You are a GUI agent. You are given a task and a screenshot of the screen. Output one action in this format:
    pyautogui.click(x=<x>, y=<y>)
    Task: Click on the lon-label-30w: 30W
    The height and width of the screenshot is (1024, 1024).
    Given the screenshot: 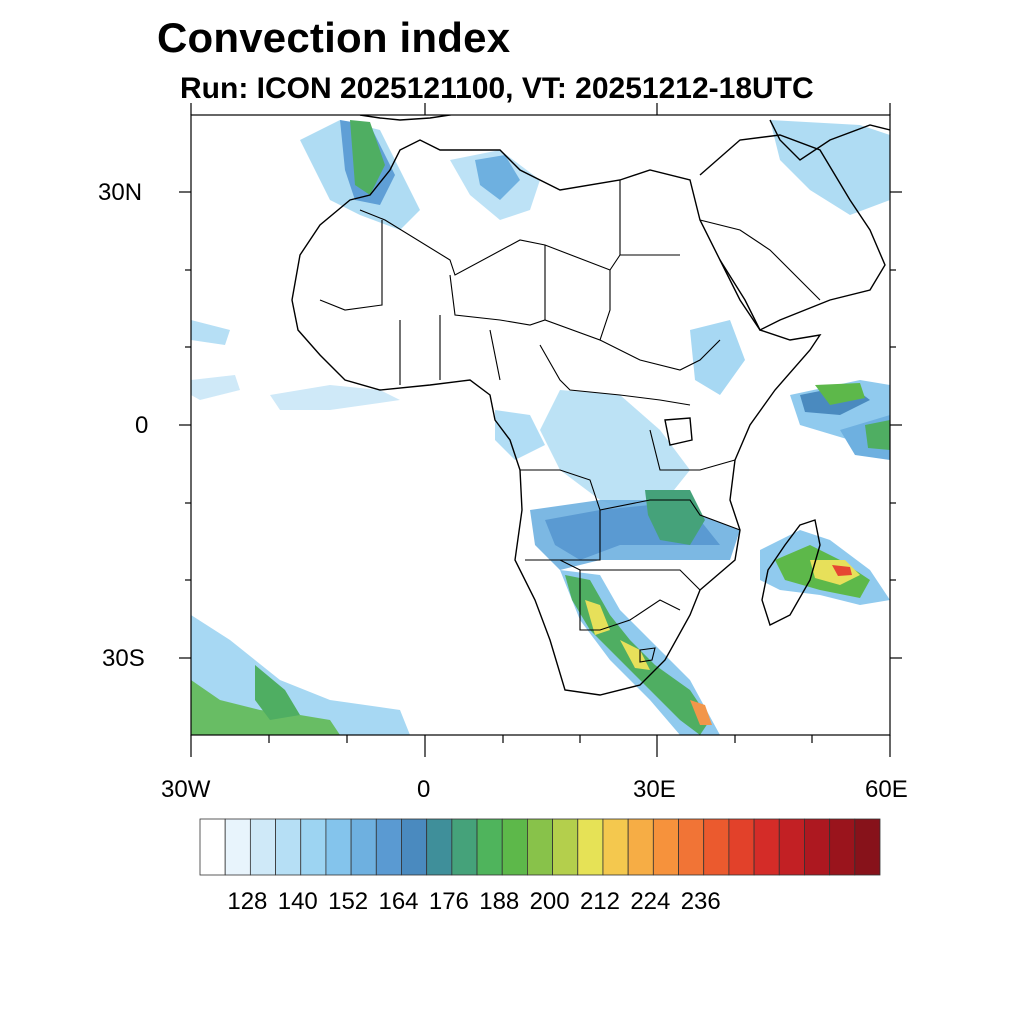 What is the action you would take?
    pyautogui.click(x=186, y=789)
    